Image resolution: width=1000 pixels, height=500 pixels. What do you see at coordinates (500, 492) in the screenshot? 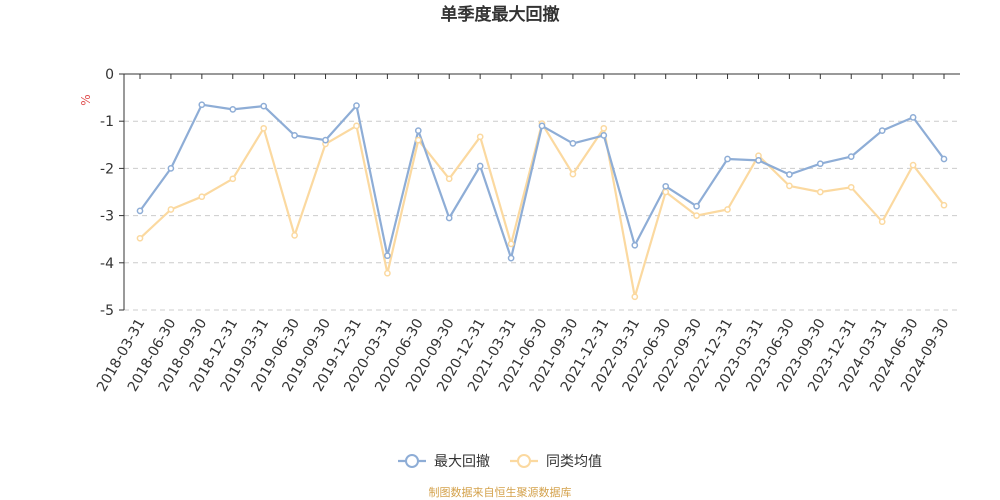
I see `source-note: 制图数据来自恒生聚源数据库` at bounding box center [500, 492].